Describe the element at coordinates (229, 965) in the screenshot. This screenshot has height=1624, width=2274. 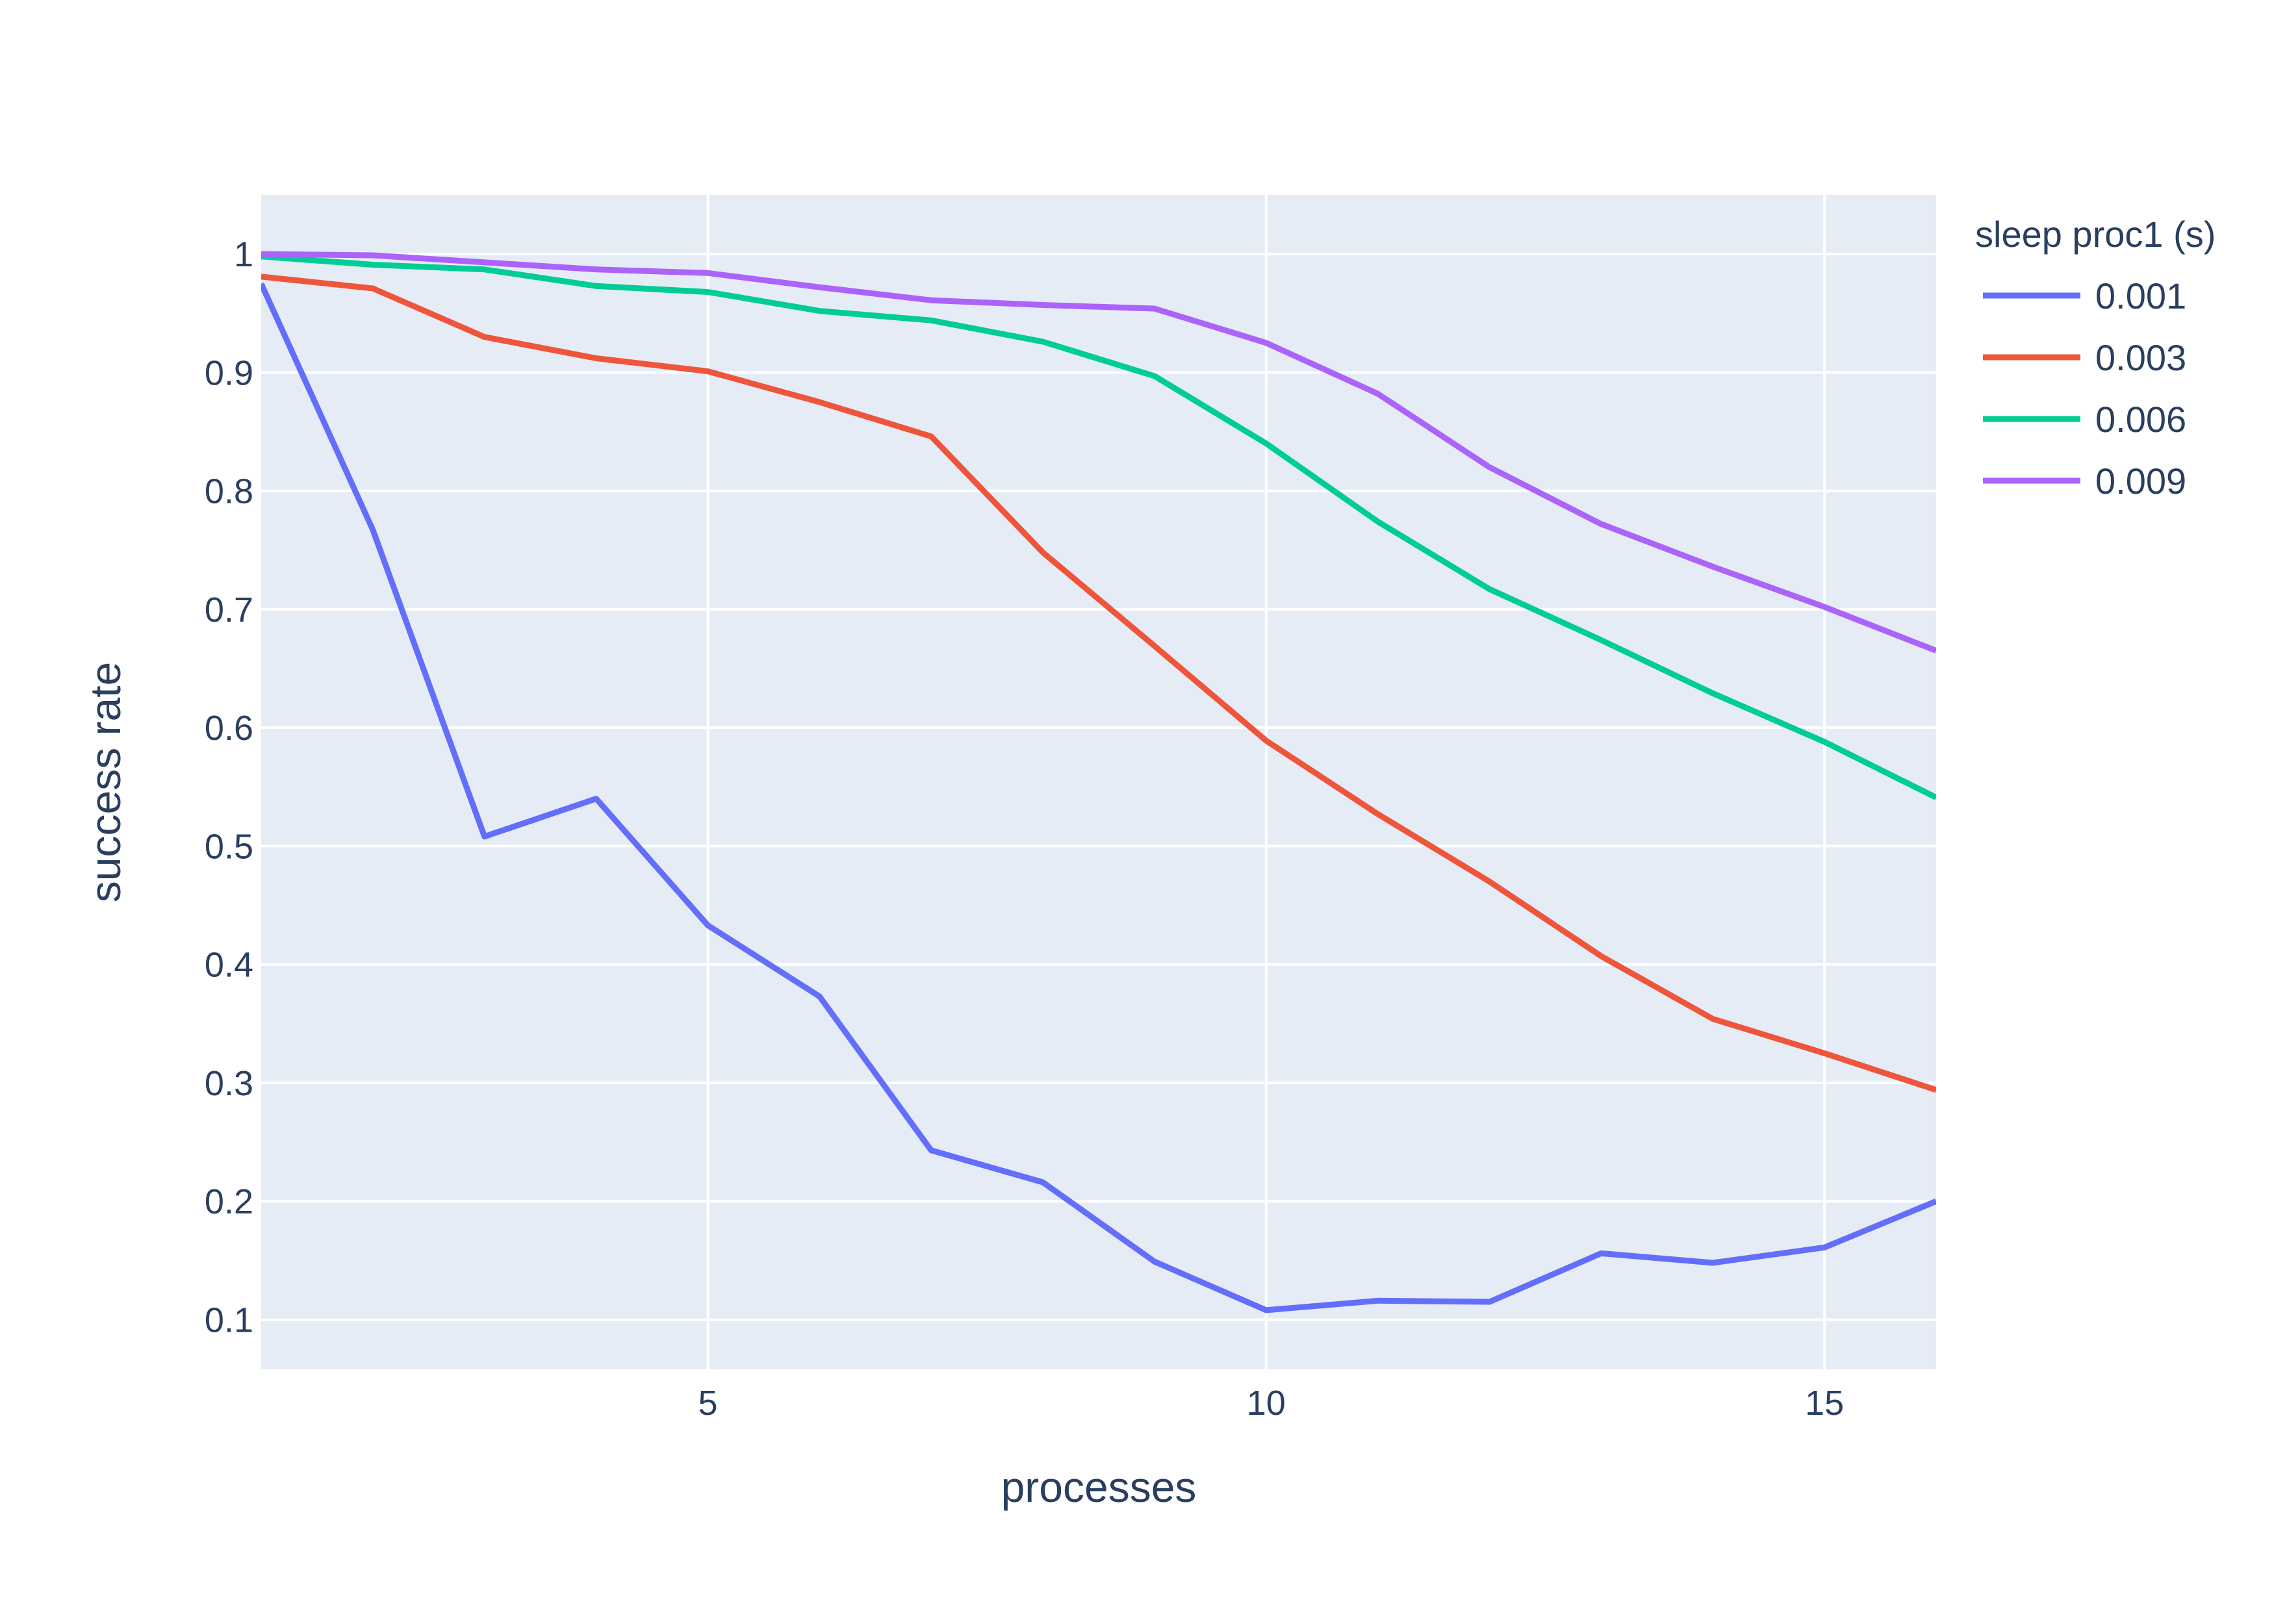
I see `y-tick-label: 0.4` at that location.